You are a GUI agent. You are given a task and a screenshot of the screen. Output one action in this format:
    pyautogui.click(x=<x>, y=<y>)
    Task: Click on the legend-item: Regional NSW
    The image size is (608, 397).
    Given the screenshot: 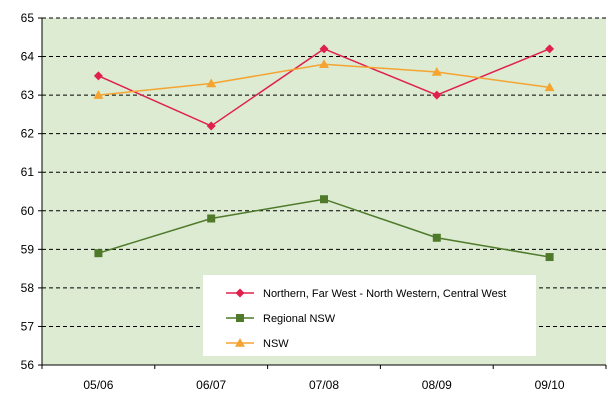 What is the action you would take?
    pyautogui.click(x=281, y=319)
    